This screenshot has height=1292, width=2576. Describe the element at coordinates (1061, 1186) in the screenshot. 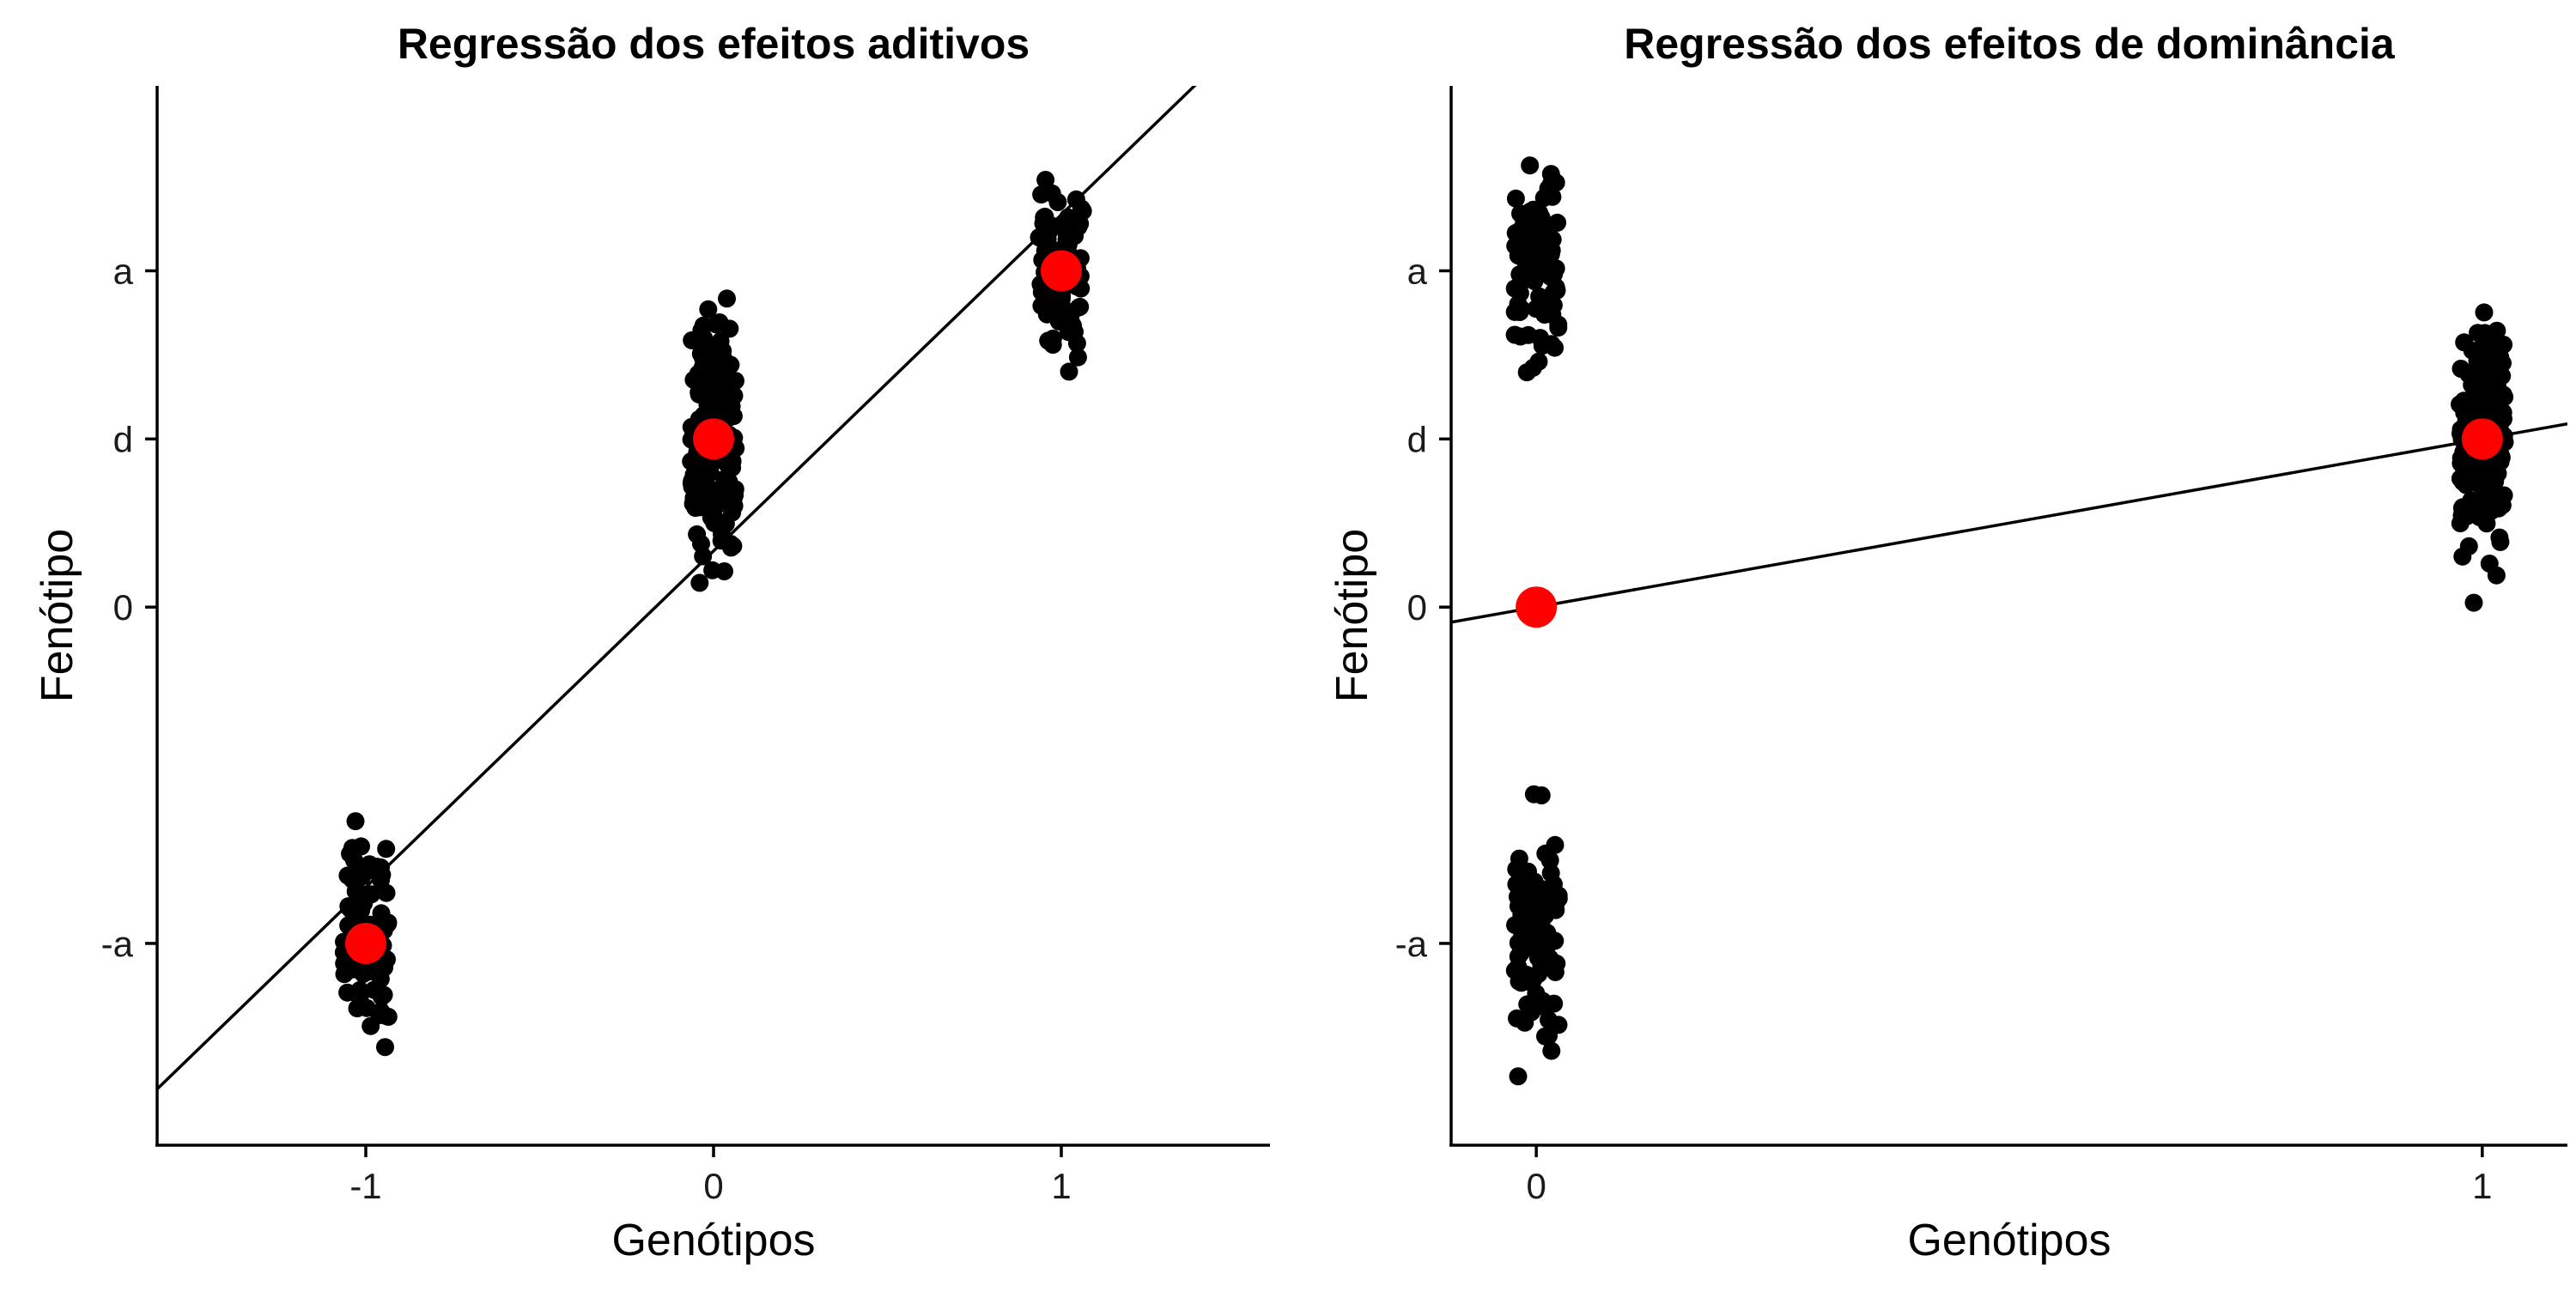

I see `x-tick-label: 1` at that location.